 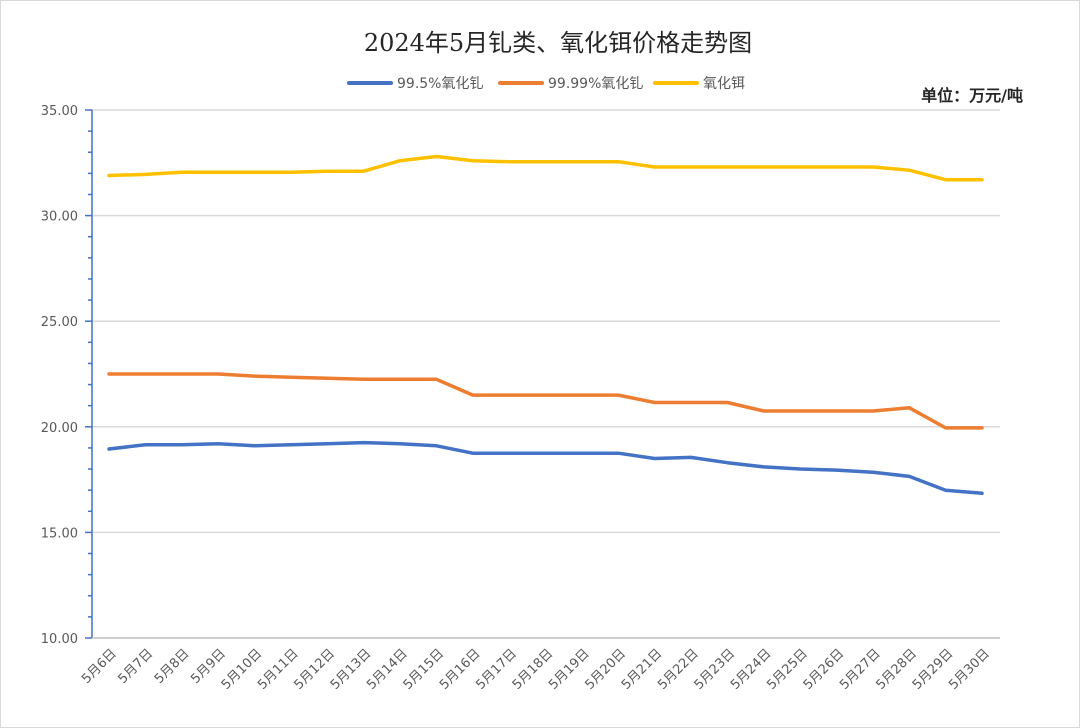 I want to click on y-axis: 10.00 15.00 20.00 25.00 30.00 35.00, so click(x=67, y=375).